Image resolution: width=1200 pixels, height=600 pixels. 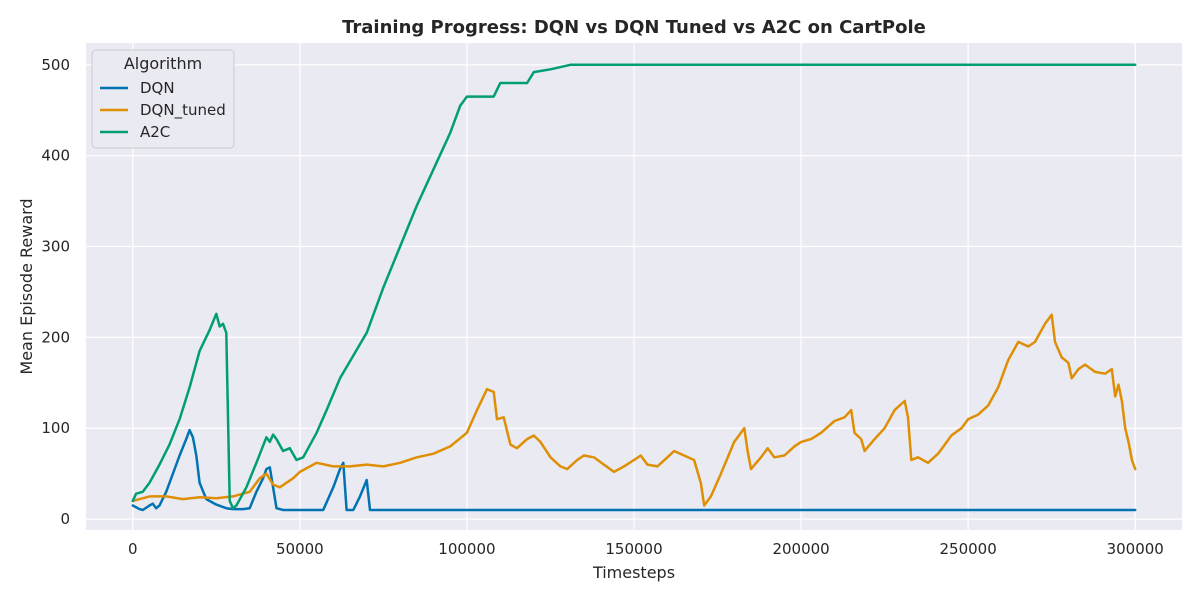 I want to click on legend-label: DQN, so click(x=157, y=88).